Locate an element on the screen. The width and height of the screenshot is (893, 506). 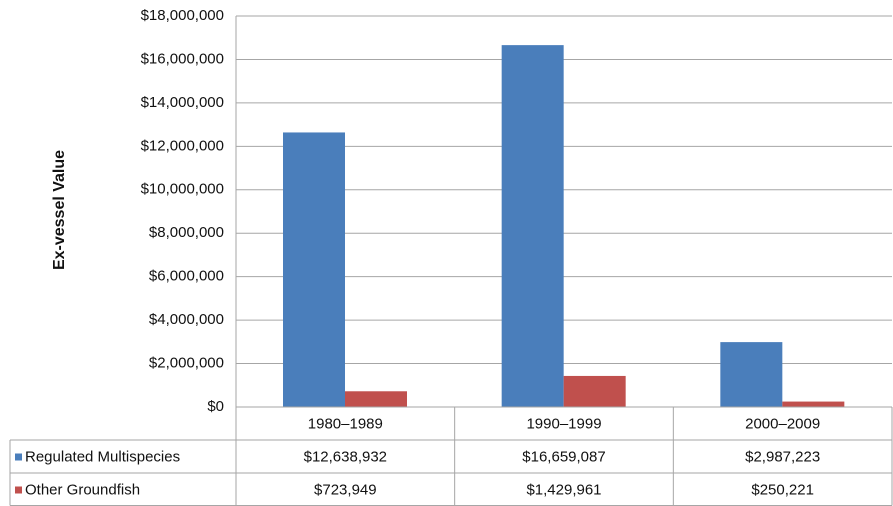
legend-label: Regulated Multispecies is located at coordinates (102, 456).